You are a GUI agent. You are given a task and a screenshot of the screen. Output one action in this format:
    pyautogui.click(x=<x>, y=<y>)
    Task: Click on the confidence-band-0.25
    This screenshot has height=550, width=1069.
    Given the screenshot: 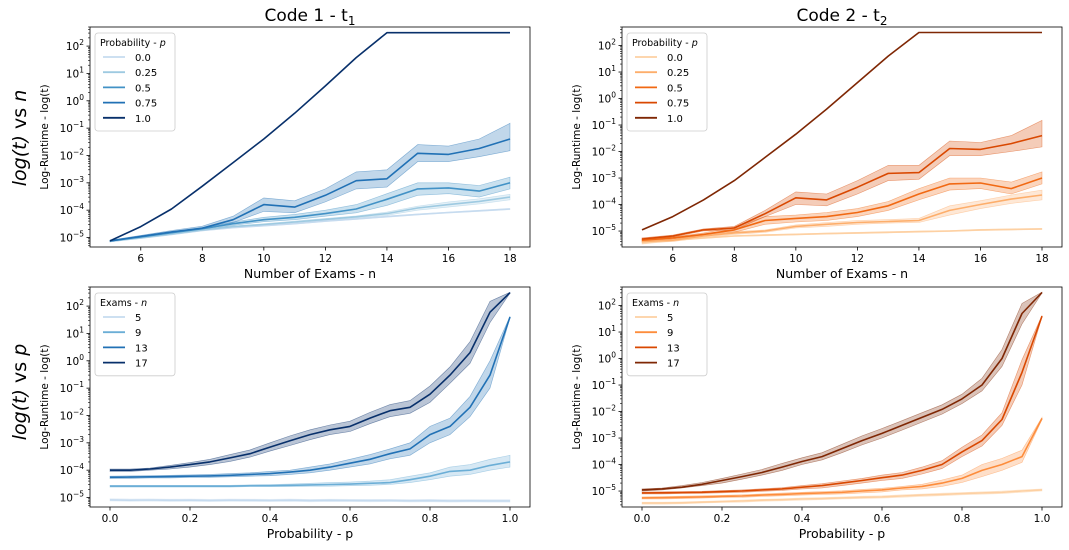 What is the action you would take?
    pyautogui.click(x=842, y=216)
    